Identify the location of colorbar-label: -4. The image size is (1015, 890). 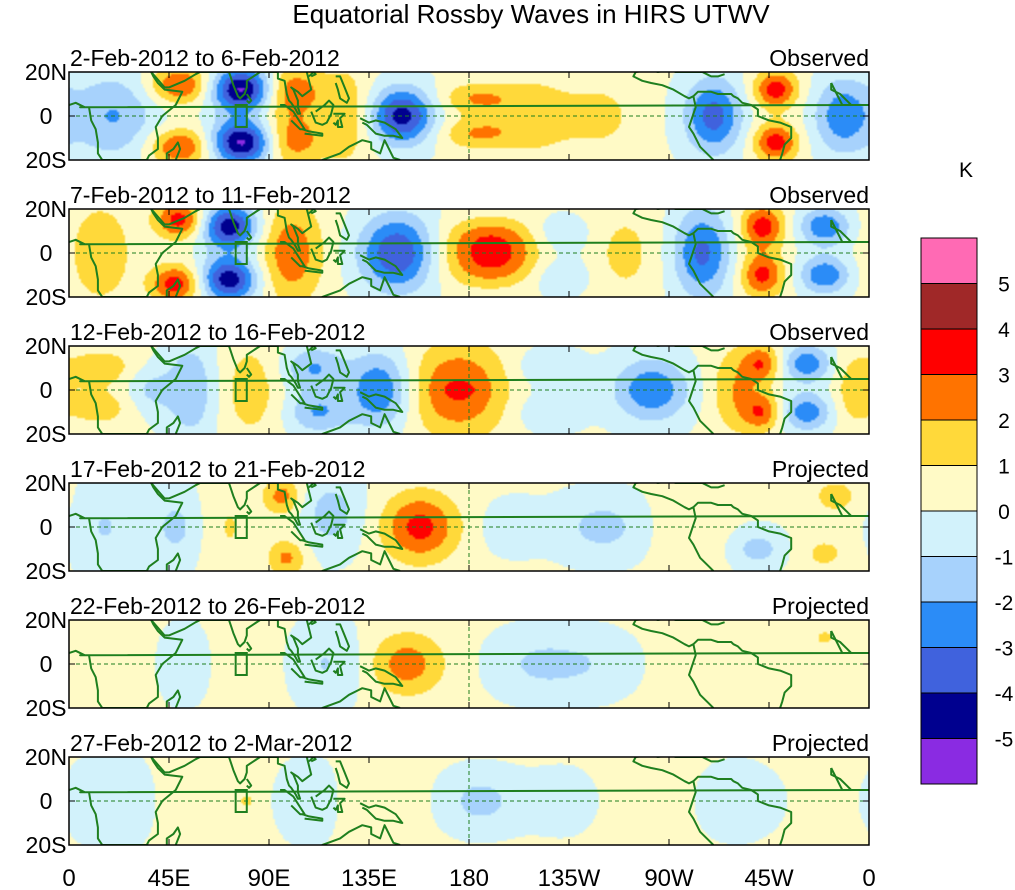
(1004, 694).